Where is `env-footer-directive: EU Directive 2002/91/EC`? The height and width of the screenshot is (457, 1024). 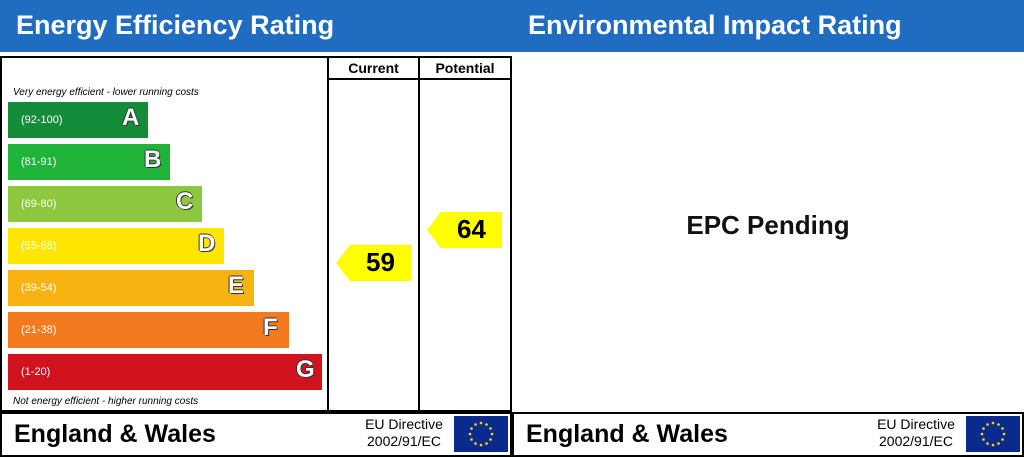
env-footer-directive: EU Directive 2002/91/EC is located at coordinates (916, 433).